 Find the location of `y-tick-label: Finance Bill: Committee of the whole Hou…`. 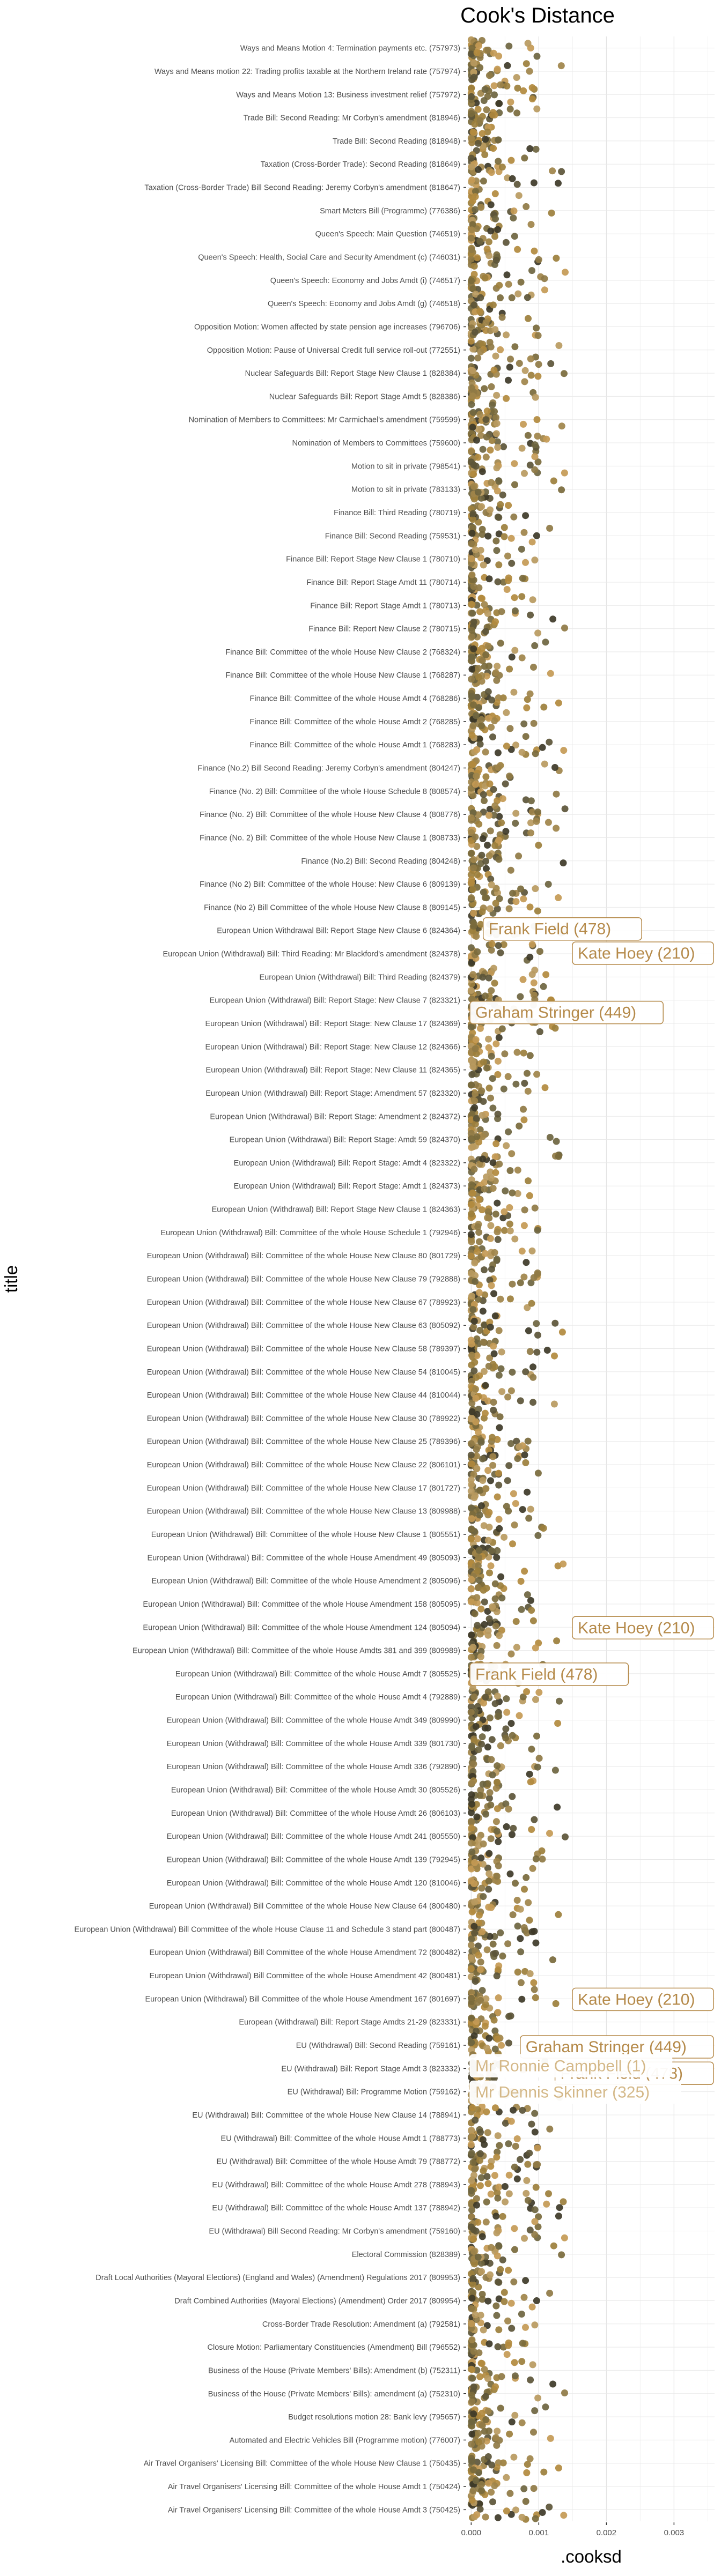

y-tick-label: Finance Bill: Committee of the whole Hou… is located at coordinates (343, 653).